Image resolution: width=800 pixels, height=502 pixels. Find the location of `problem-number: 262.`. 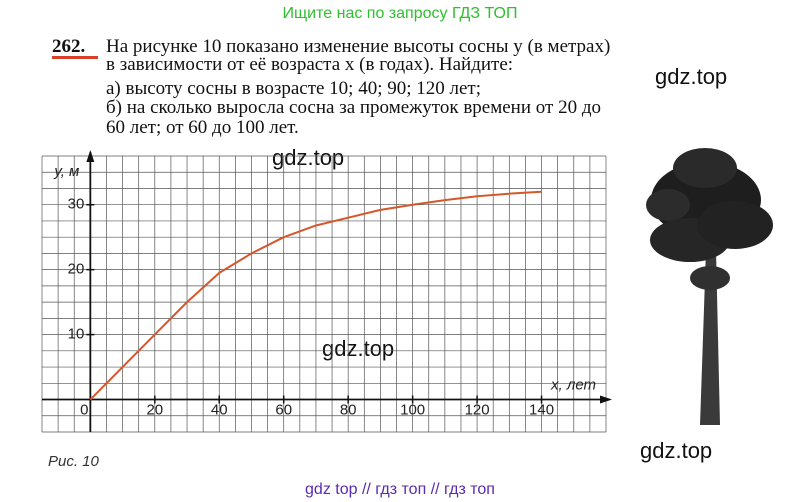

problem-number: 262. is located at coordinates (68, 46).